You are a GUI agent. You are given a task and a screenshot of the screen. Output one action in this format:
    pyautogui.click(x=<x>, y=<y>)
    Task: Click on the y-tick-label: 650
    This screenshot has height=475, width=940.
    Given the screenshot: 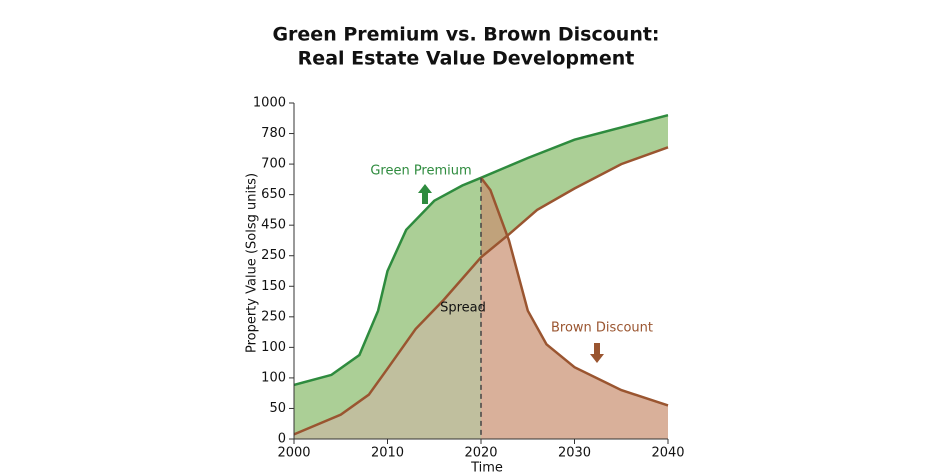 What is the action you would take?
    pyautogui.click(x=273, y=194)
    